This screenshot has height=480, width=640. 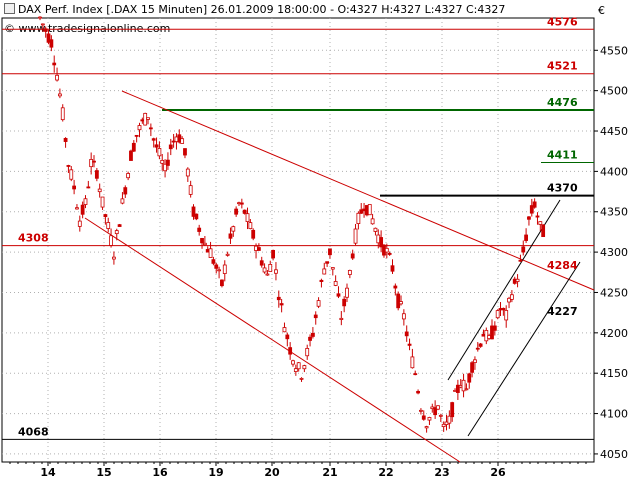 I want to click on chart-title: DAX Perf. Index [.DAX 15 Minuten], so click(x=113, y=9).